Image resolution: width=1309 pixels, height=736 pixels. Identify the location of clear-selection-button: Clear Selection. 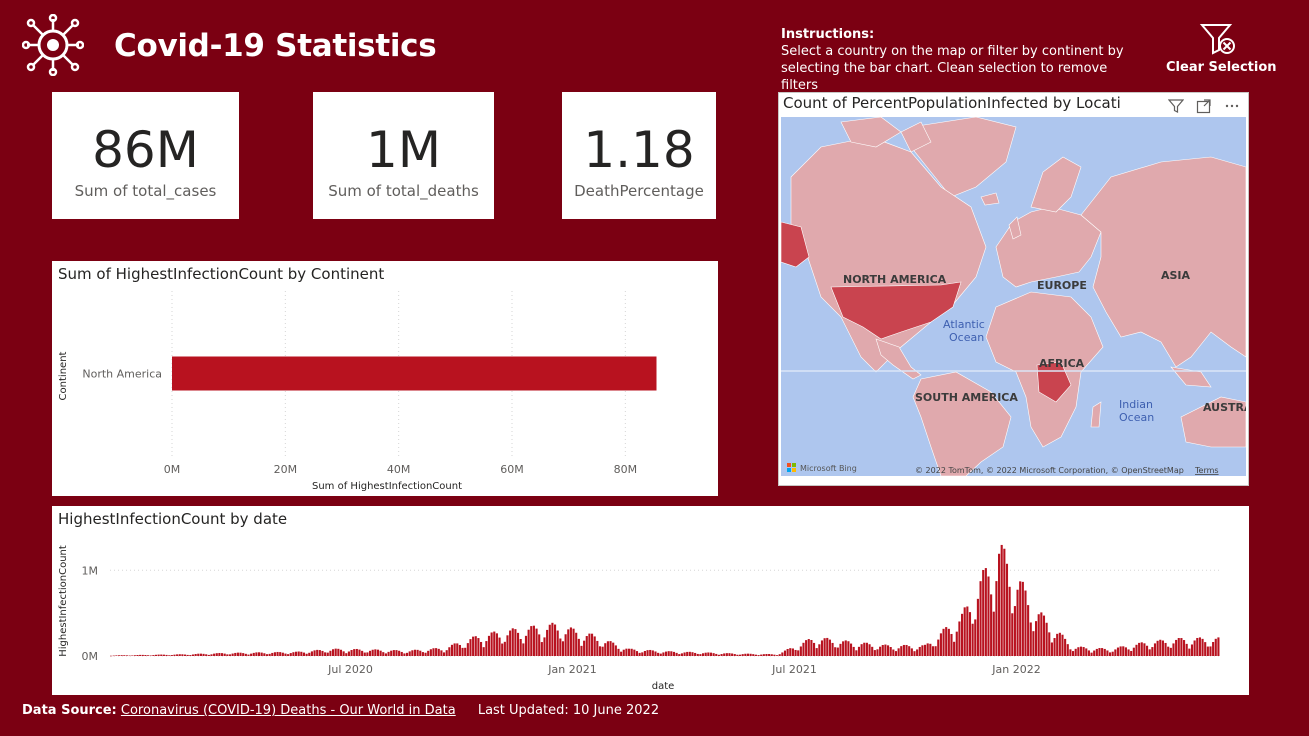
(1221, 51).